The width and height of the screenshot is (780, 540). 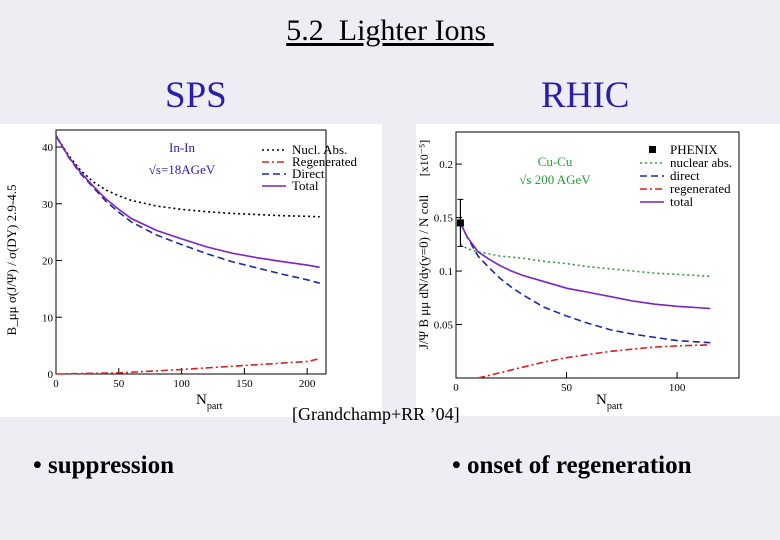 What do you see at coordinates (103, 465) in the screenshot?
I see `bullet-suppression: • suppression` at bounding box center [103, 465].